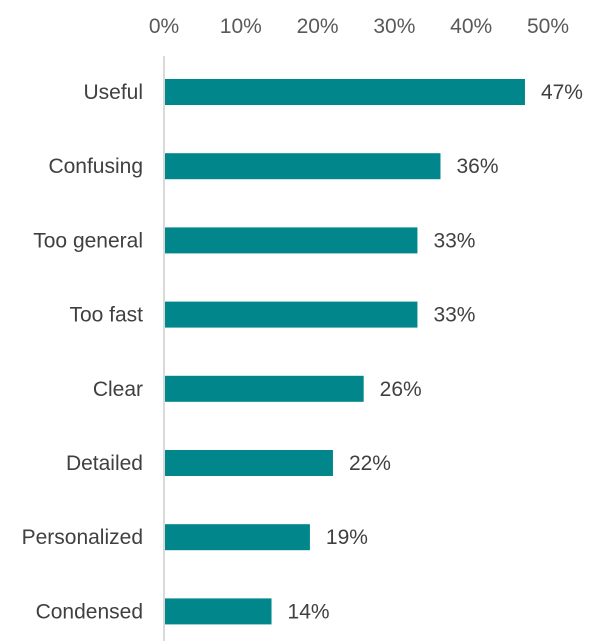  What do you see at coordinates (359, 26) in the screenshot?
I see `x-axis: 0% 10% 20% 30% 40% 50%` at bounding box center [359, 26].